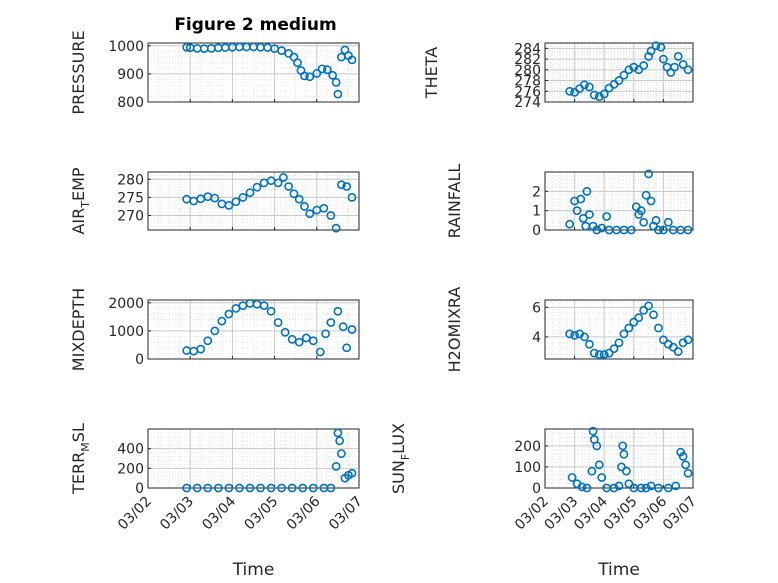 This screenshot has width=778, height=583. Describe the element at coordinates (527, 82) in the screenshot. I see `y-tick-label: 278` at that location.